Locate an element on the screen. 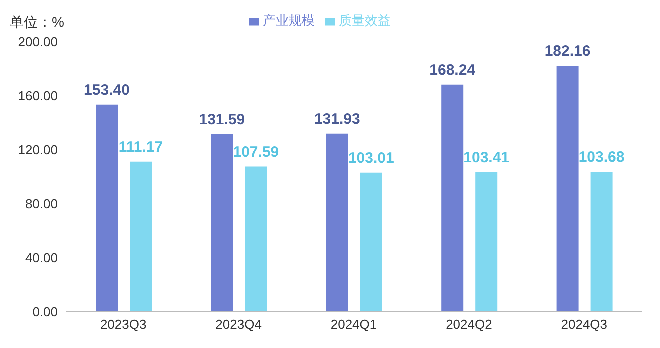 This screenshot has width=660, height=348. data-label: 153.40 is located at coordinates (107, 90).